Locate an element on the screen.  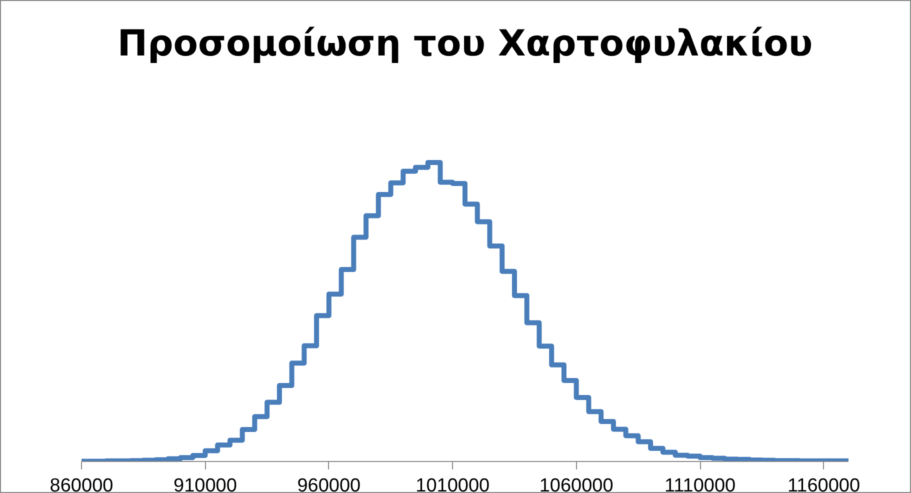
x-tick-label: 1060000 is located at coordinates (576, 484).